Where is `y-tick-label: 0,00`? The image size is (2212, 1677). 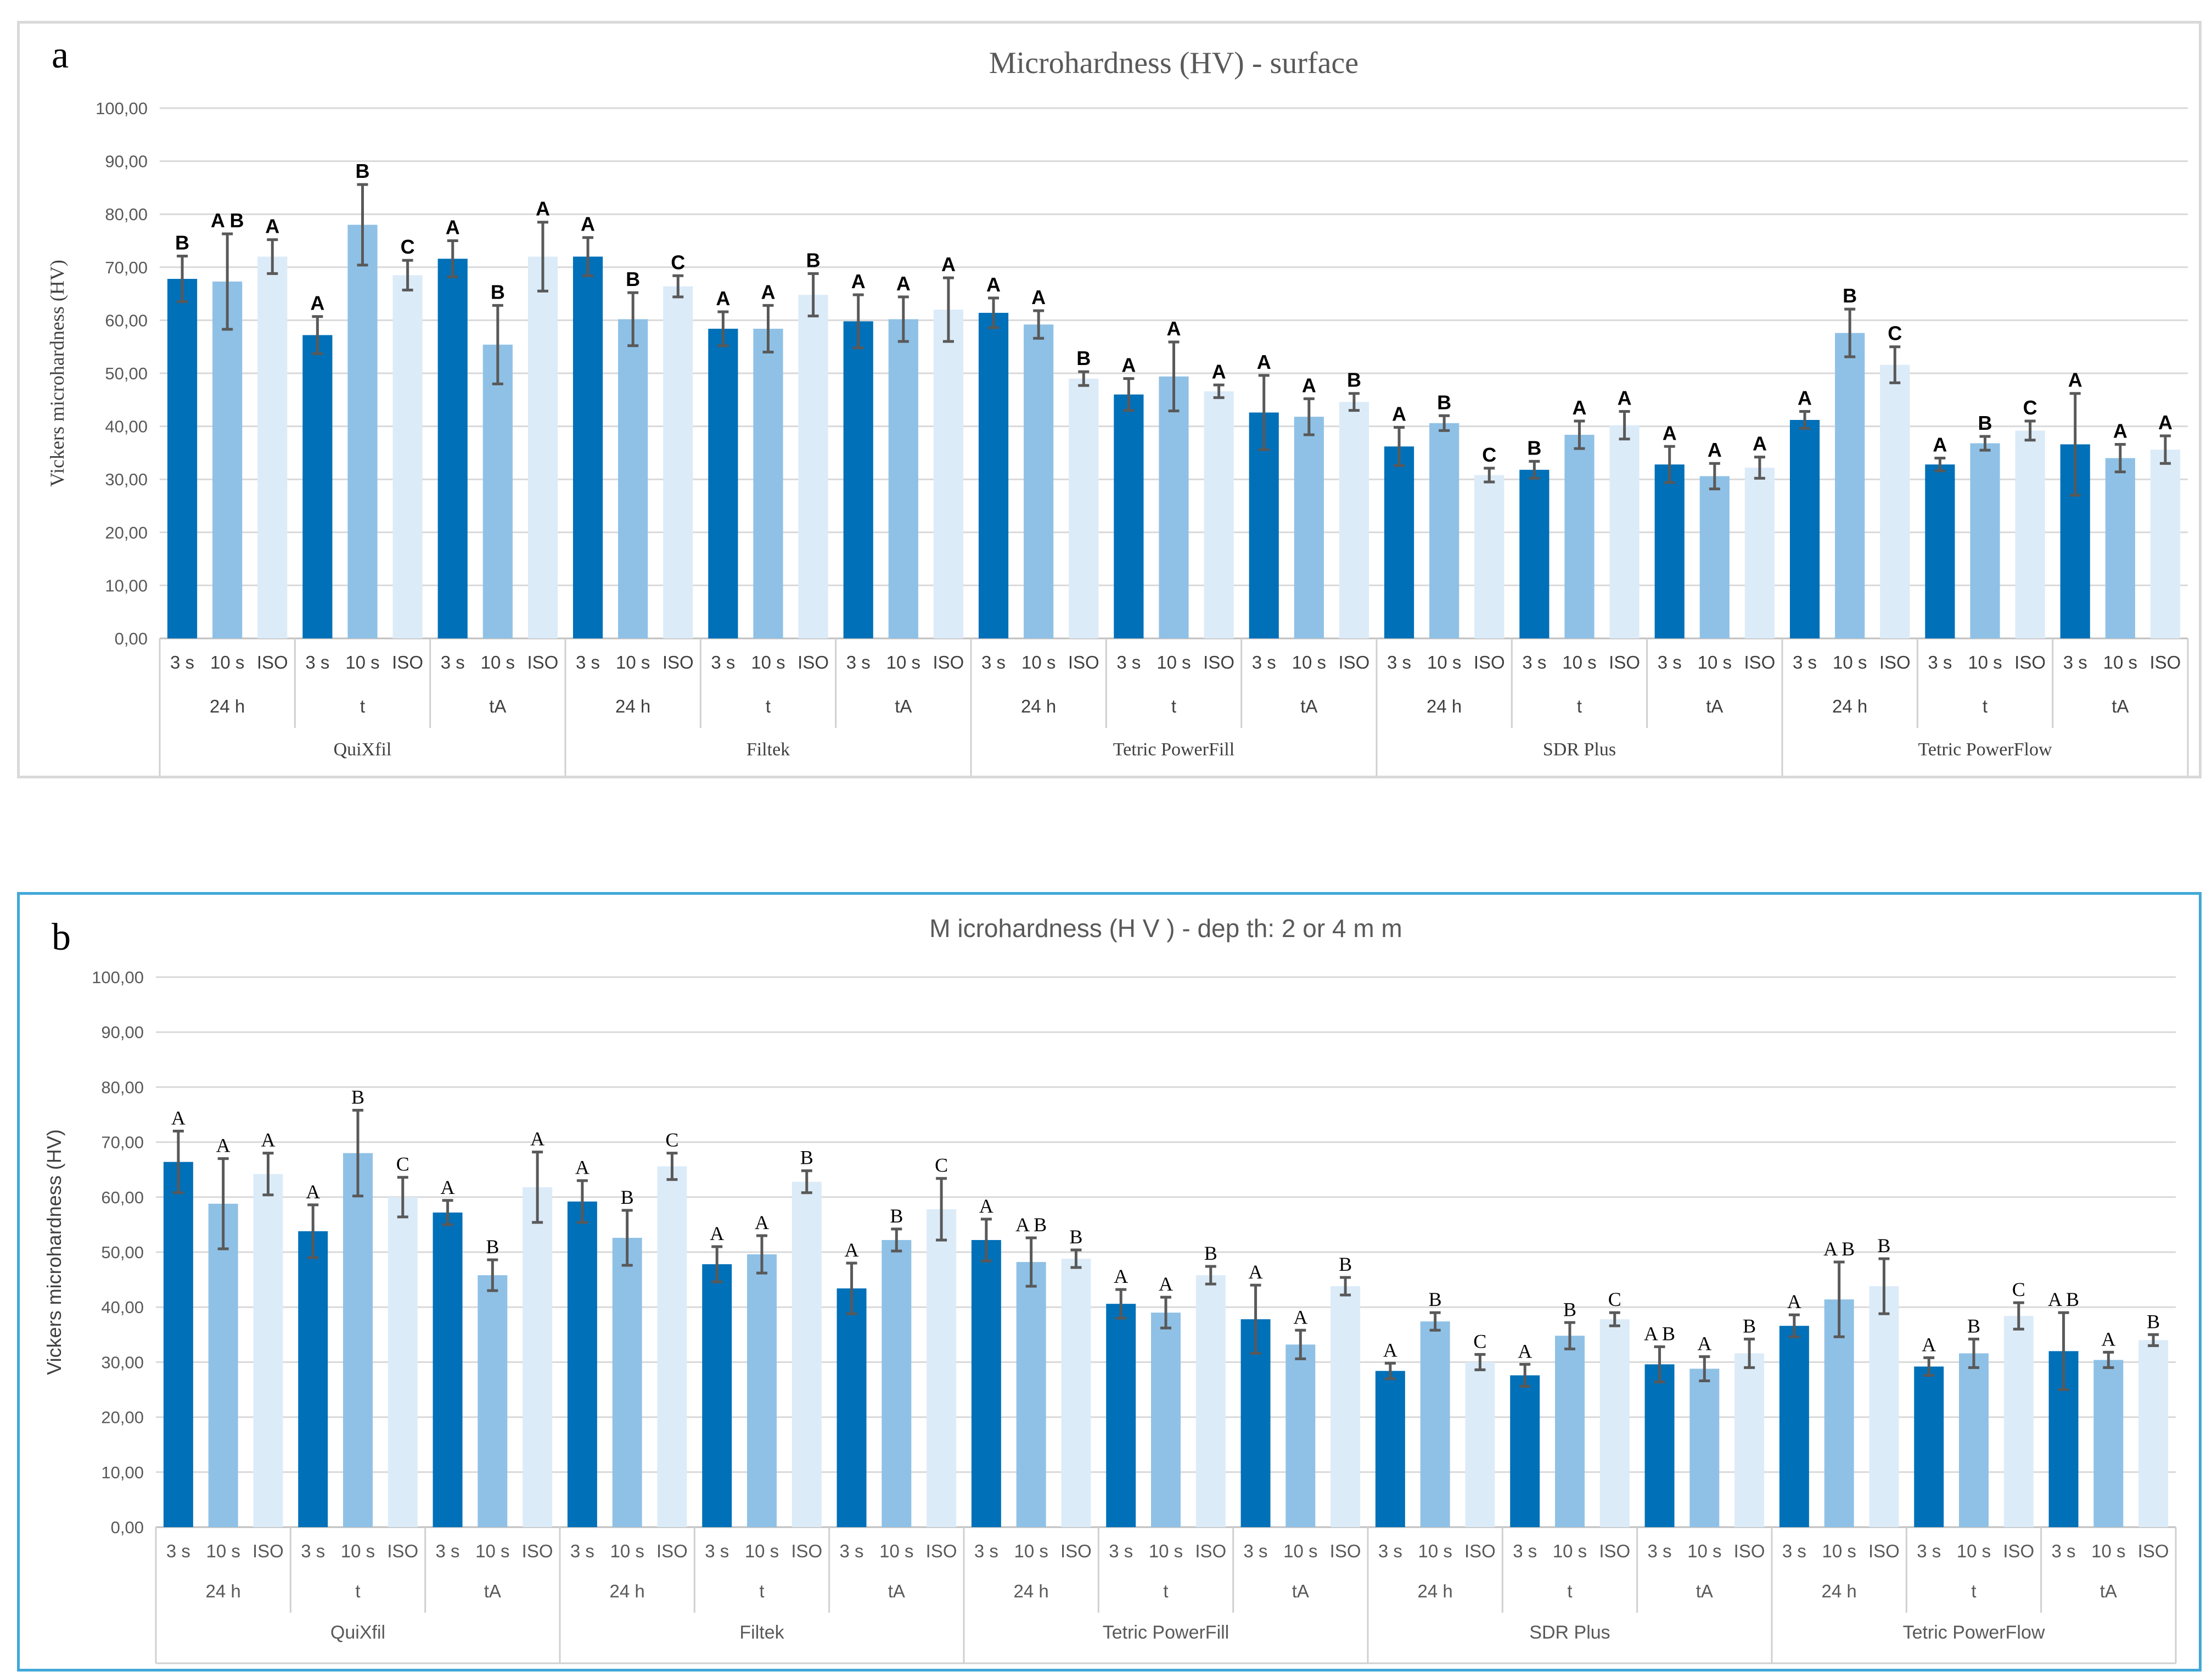 y-tick-label: 0,00 is located at coordinates (127, 1527).